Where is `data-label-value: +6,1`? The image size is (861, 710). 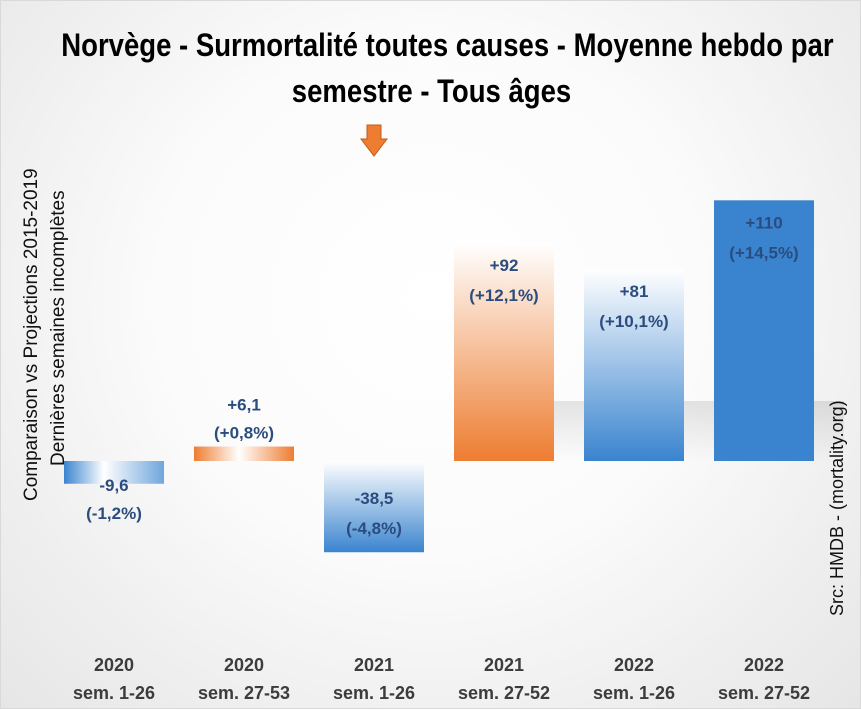
data-label-value: +6,1 is located at coordinates (244, 405).